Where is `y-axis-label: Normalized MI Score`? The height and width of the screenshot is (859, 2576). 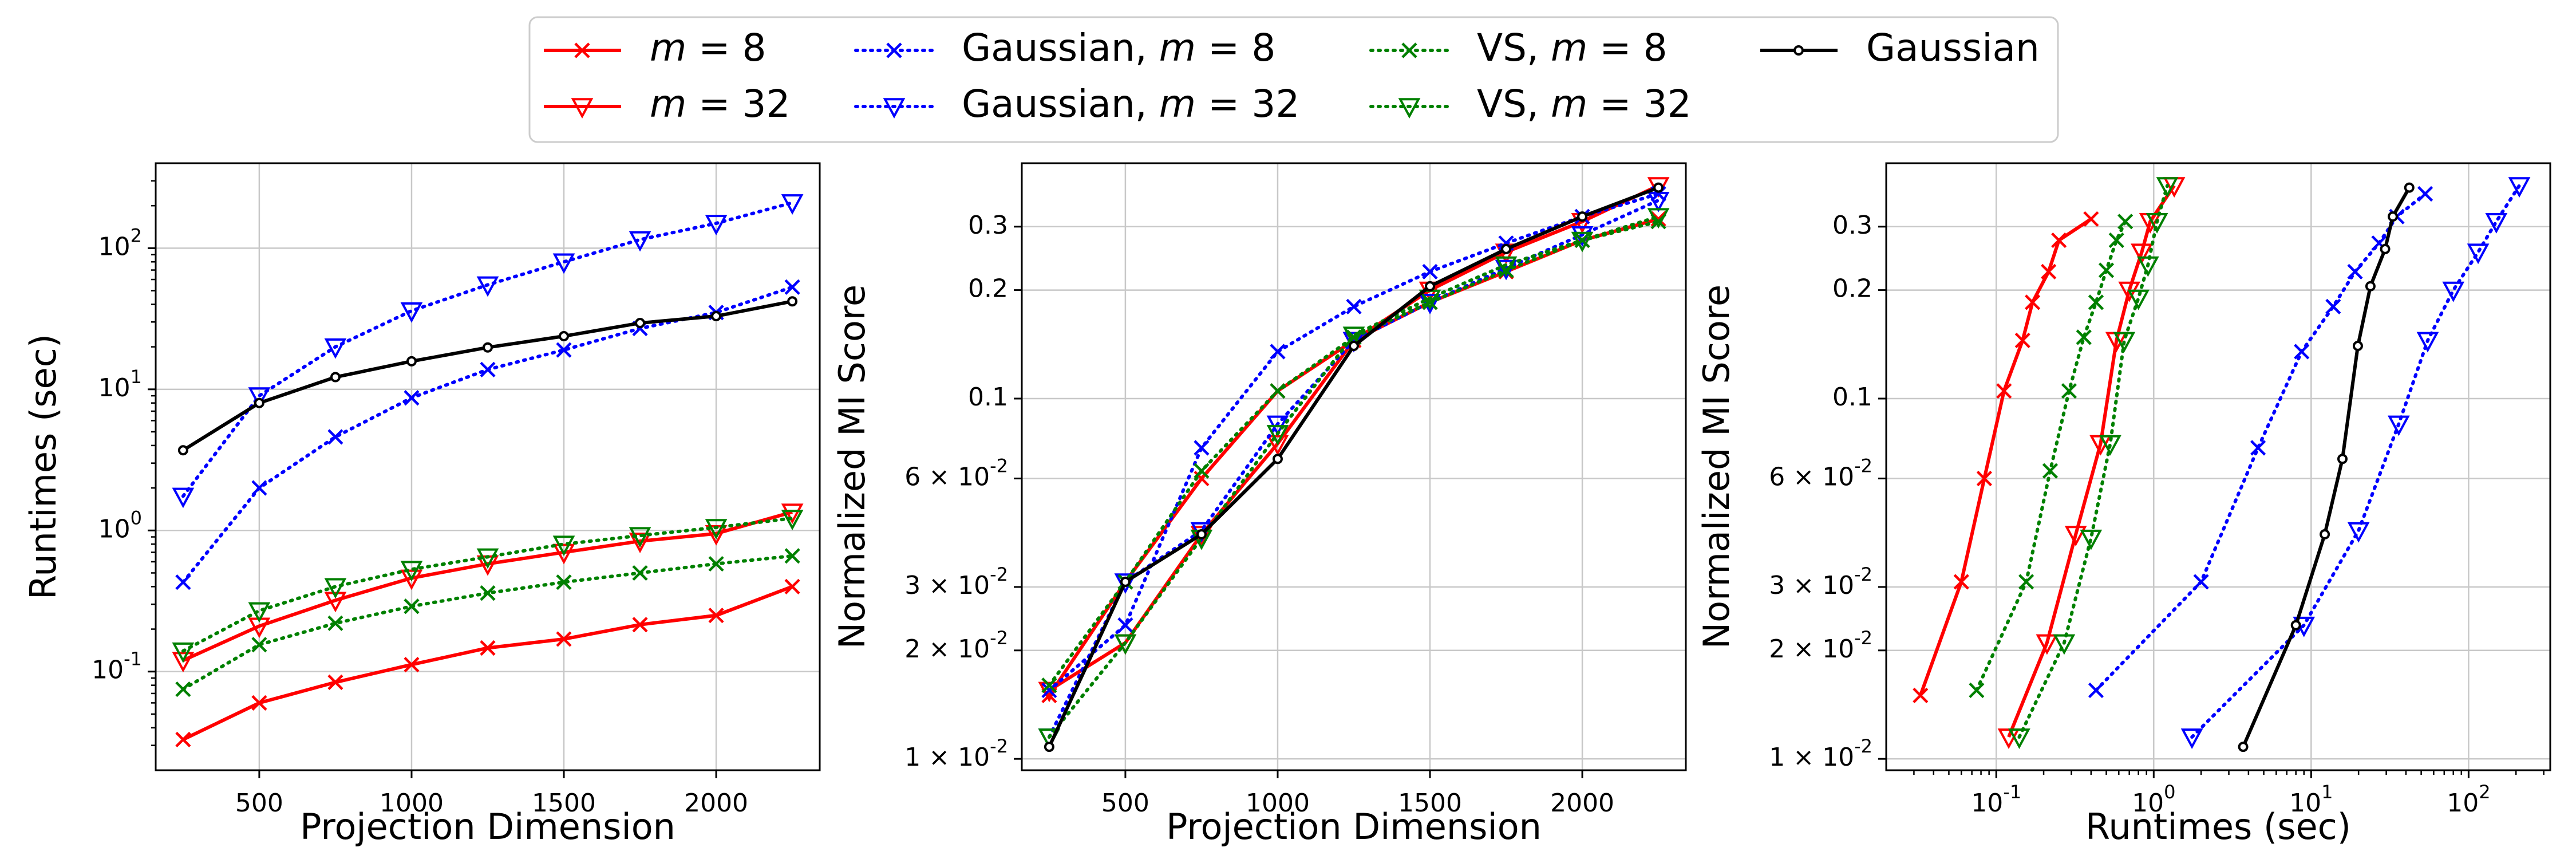 y-axis-label: Normalized MI Score is located at coordinates (852, 467).